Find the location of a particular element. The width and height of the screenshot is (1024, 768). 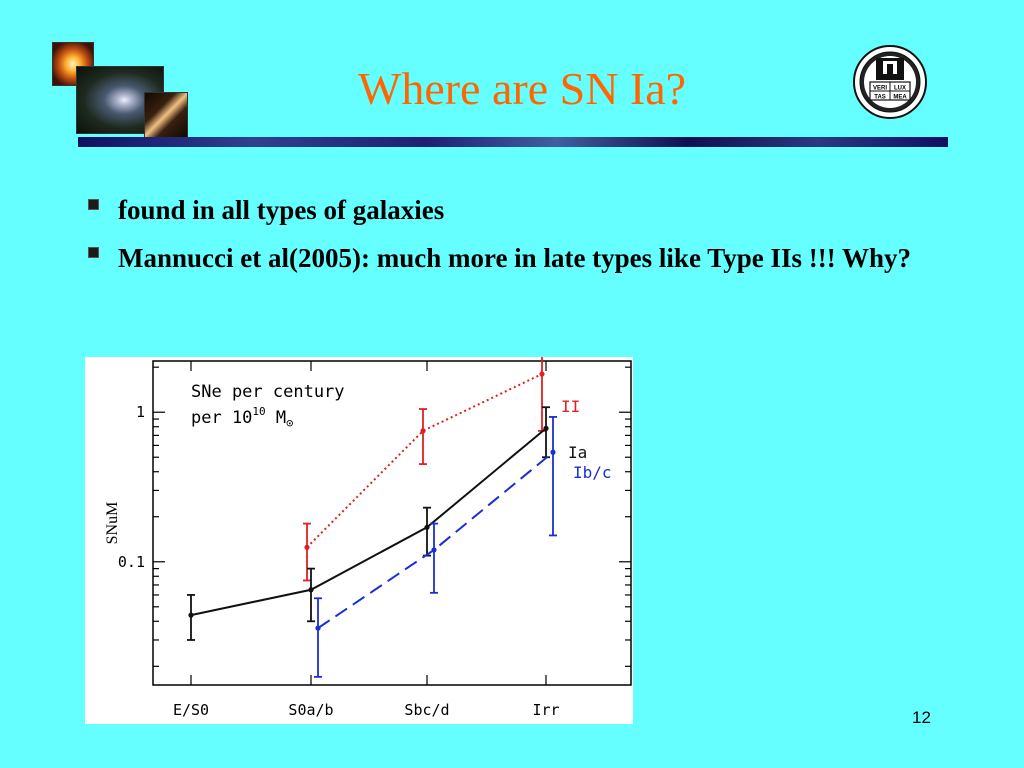

university-seal-logo: VERI LUX TAS MEA is located at coordinates (890, 82).